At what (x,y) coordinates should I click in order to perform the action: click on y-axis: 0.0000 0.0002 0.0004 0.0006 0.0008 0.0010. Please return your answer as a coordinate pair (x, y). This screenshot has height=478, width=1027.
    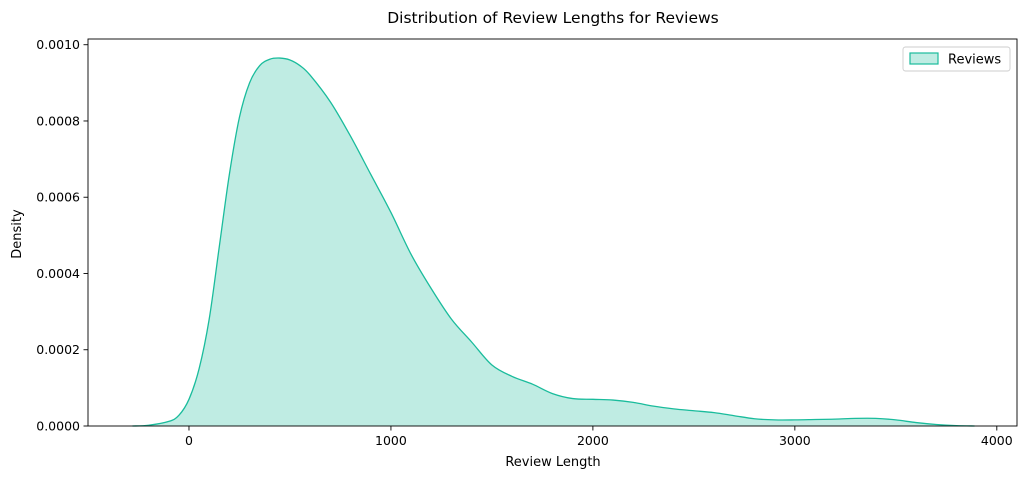
    Looking at the image, I should click on (62, 235).